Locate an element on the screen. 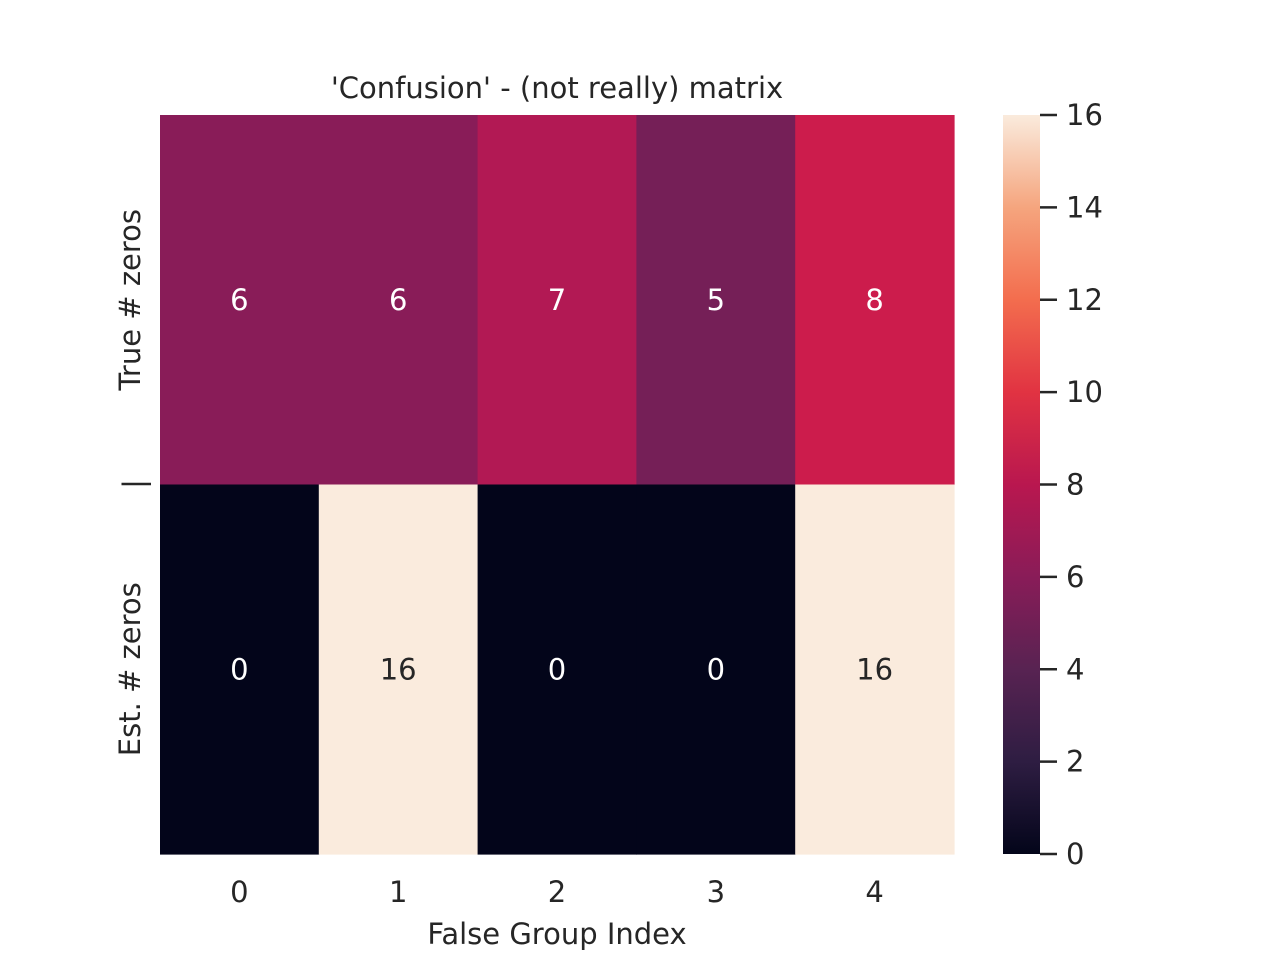 Image resolution: width=1280 pixels, height=960 pixels. colorbar-tick-label: 6 is located at coordinates (1075, 577).